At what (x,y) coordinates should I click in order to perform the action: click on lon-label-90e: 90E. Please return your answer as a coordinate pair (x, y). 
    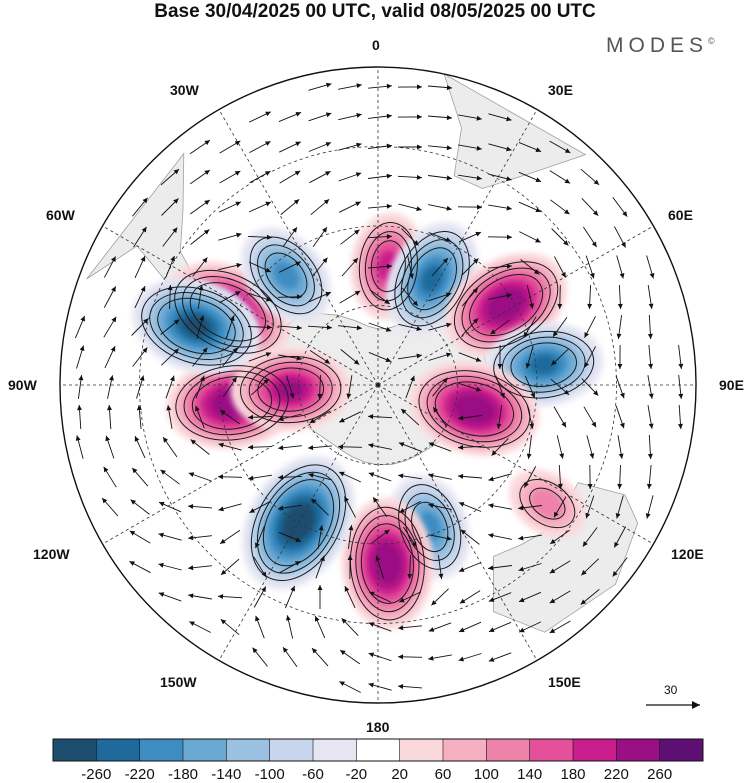
    Looking at the image, I should click on (731, 385).